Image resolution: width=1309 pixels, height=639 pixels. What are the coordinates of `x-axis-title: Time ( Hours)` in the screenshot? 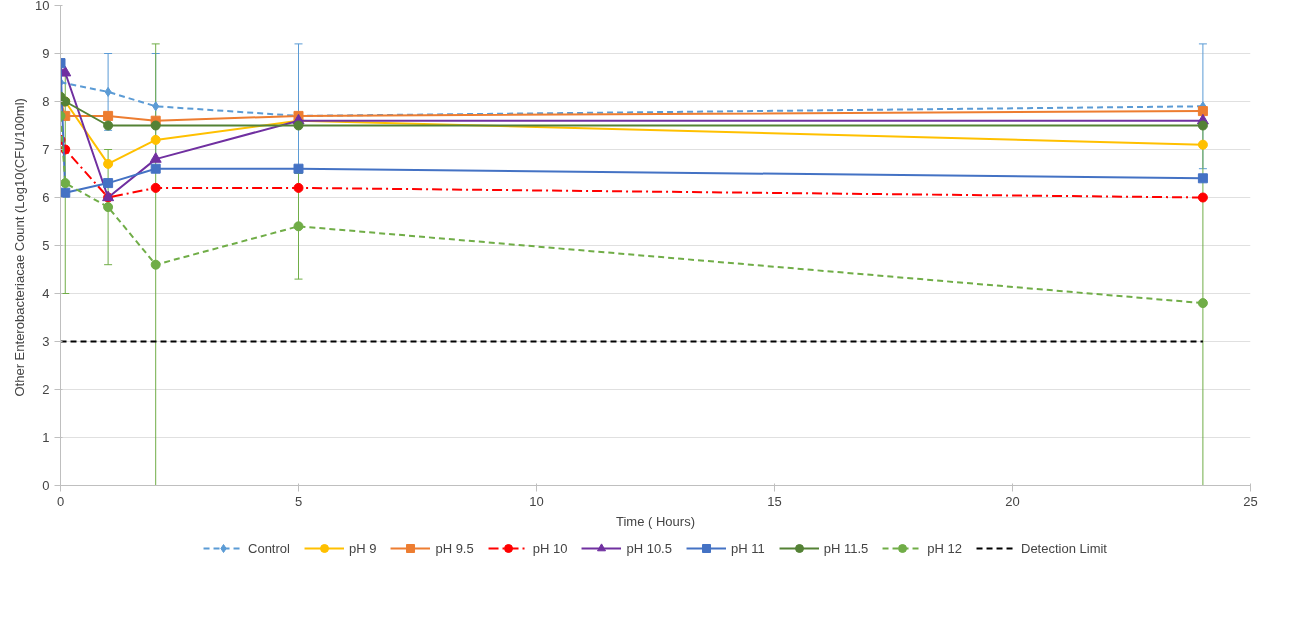 It's located at (655, 521).